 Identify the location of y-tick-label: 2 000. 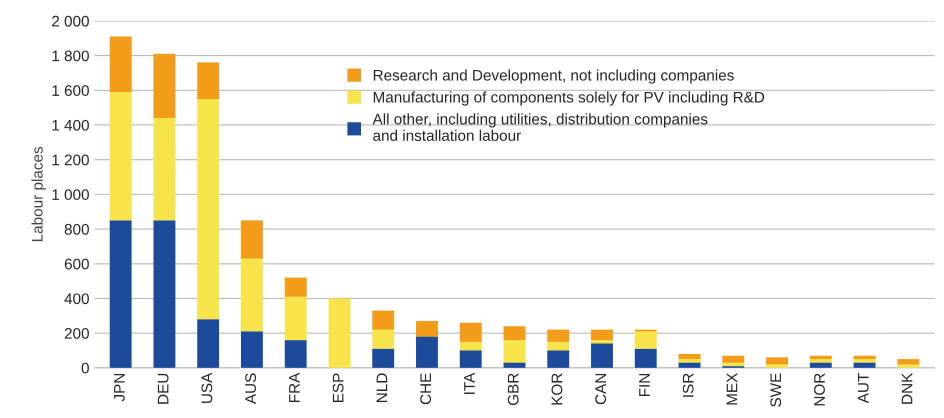
(70, 21).